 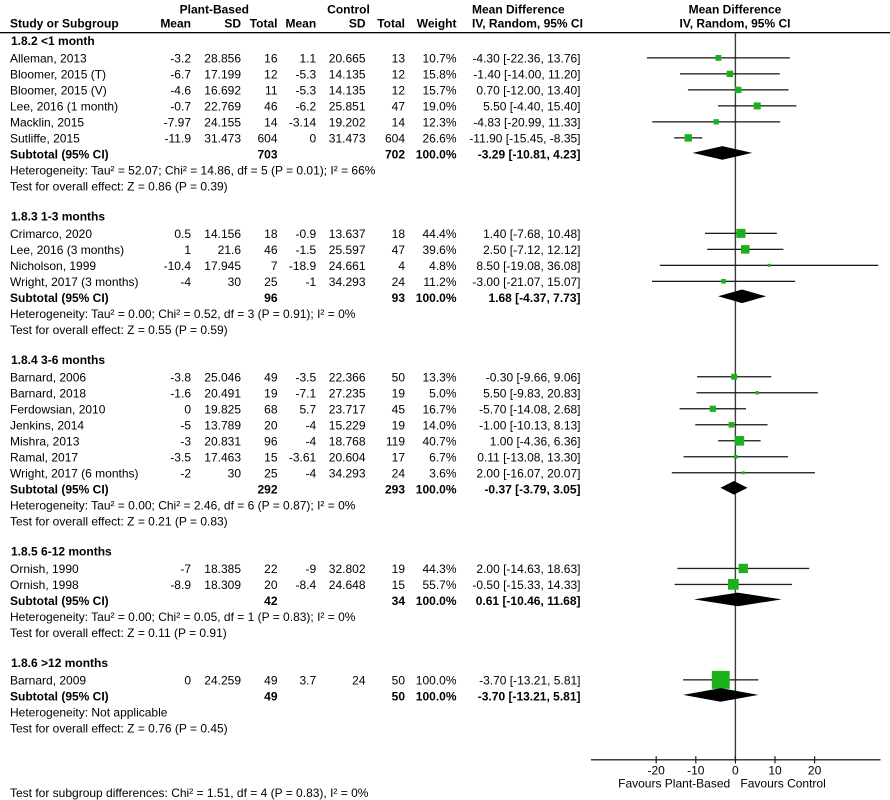 I want to click on svg-text: 40.7%, so click(x=439, y=441).